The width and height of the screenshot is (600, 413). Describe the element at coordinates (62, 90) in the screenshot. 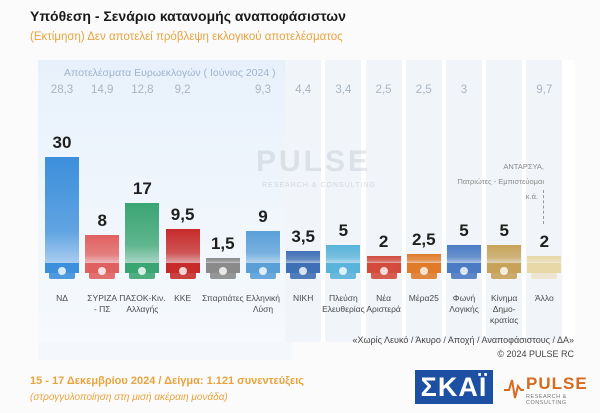

I see `reference-value: 28,3` at that location.